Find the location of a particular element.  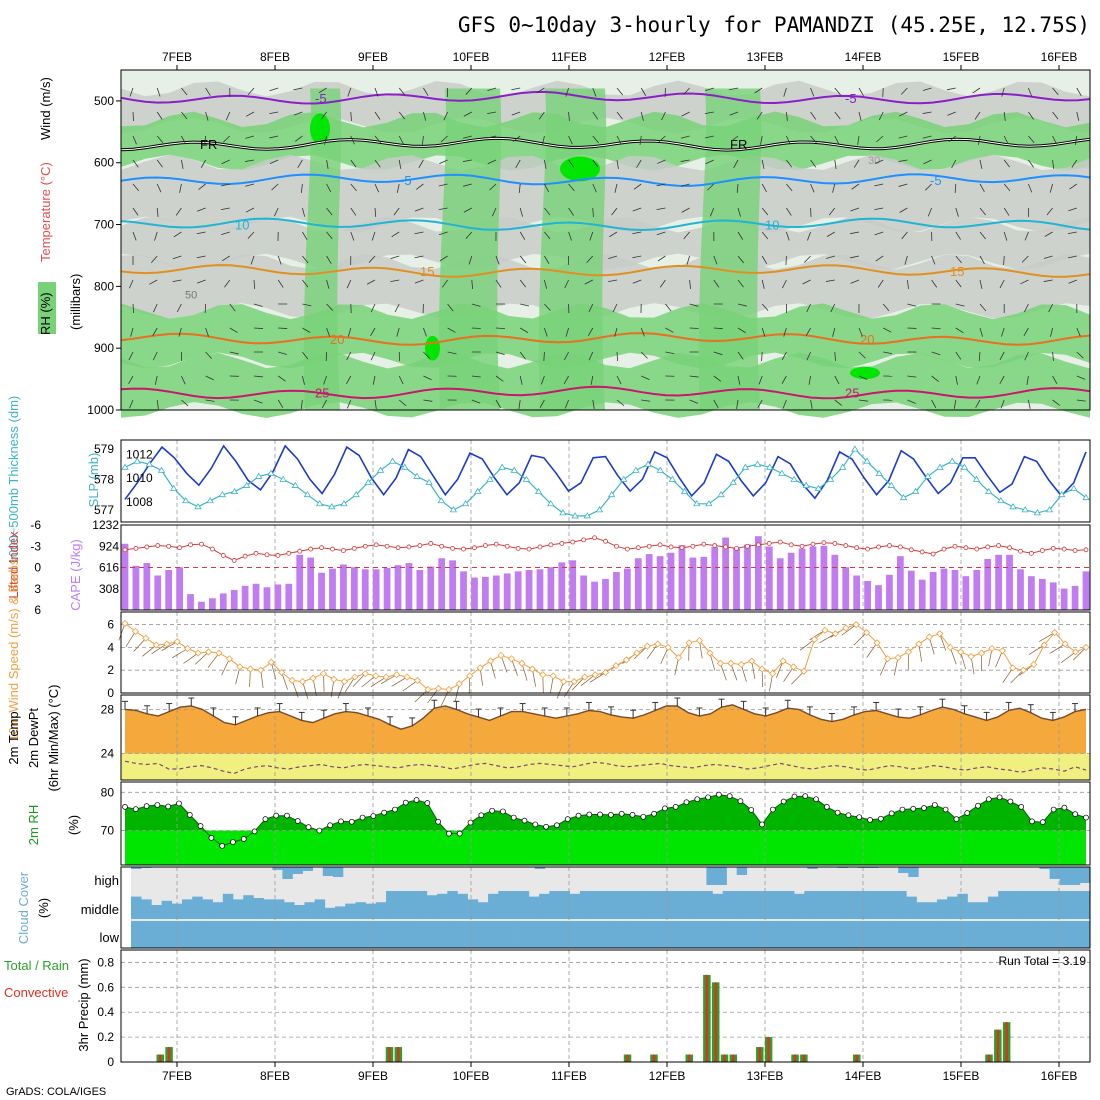

y-tick-label: 579 is located at coordinates (104, 449).